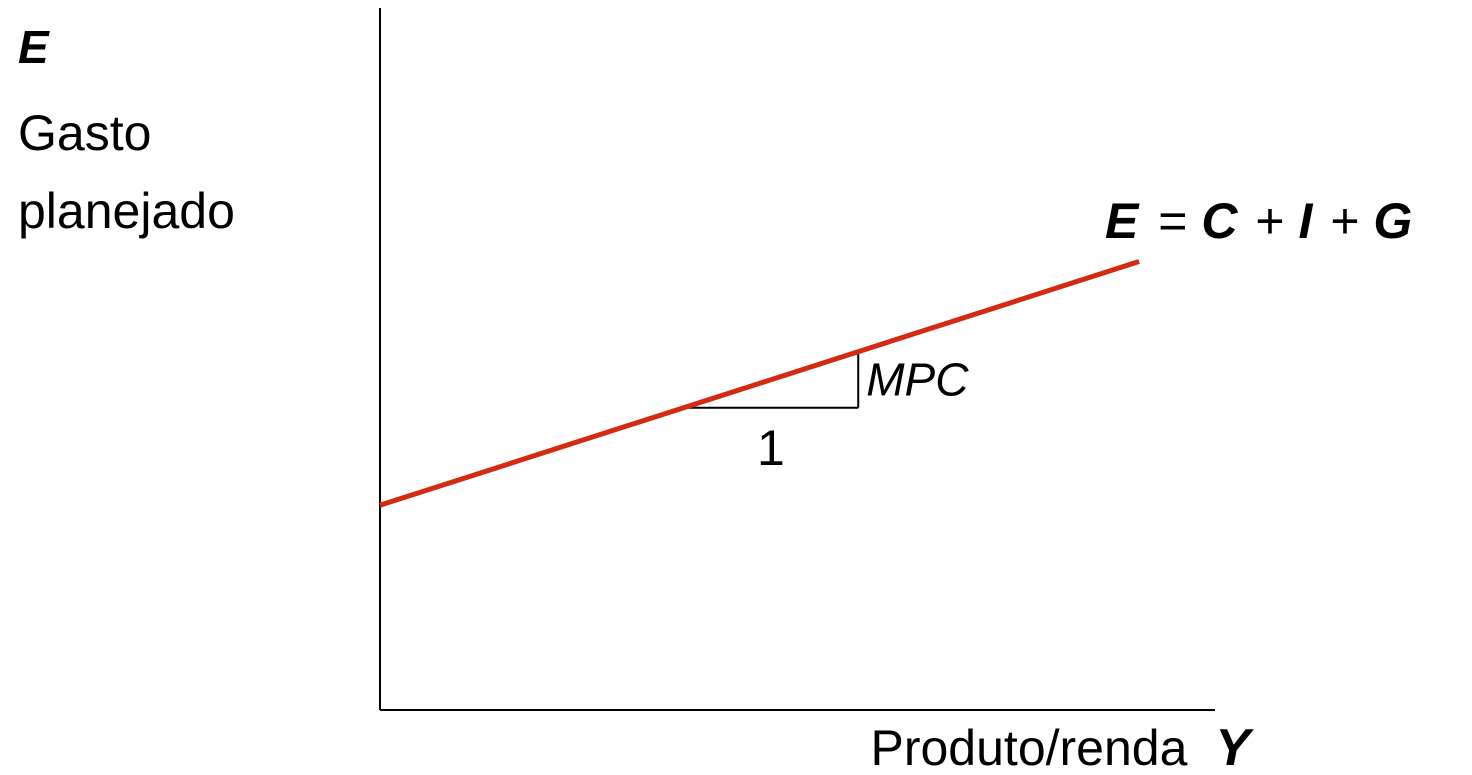 This screenshot has width=1472, height=775. Describe the element at coordinates (1219, 221) in the screenshot. I see `equation-c: C` at that location.